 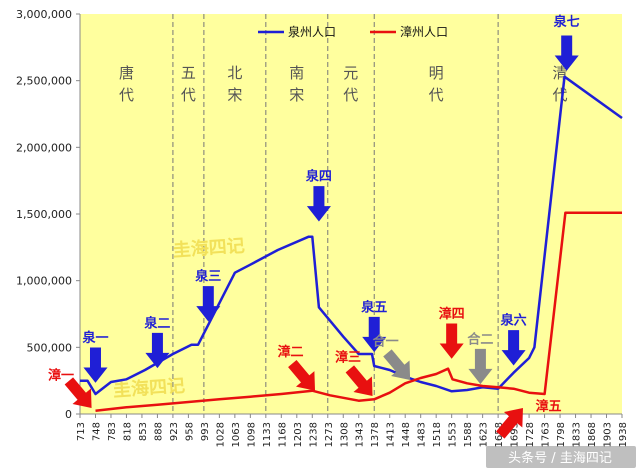 I want to click on x-tick-label: 1518, so click(x=437, y=434).